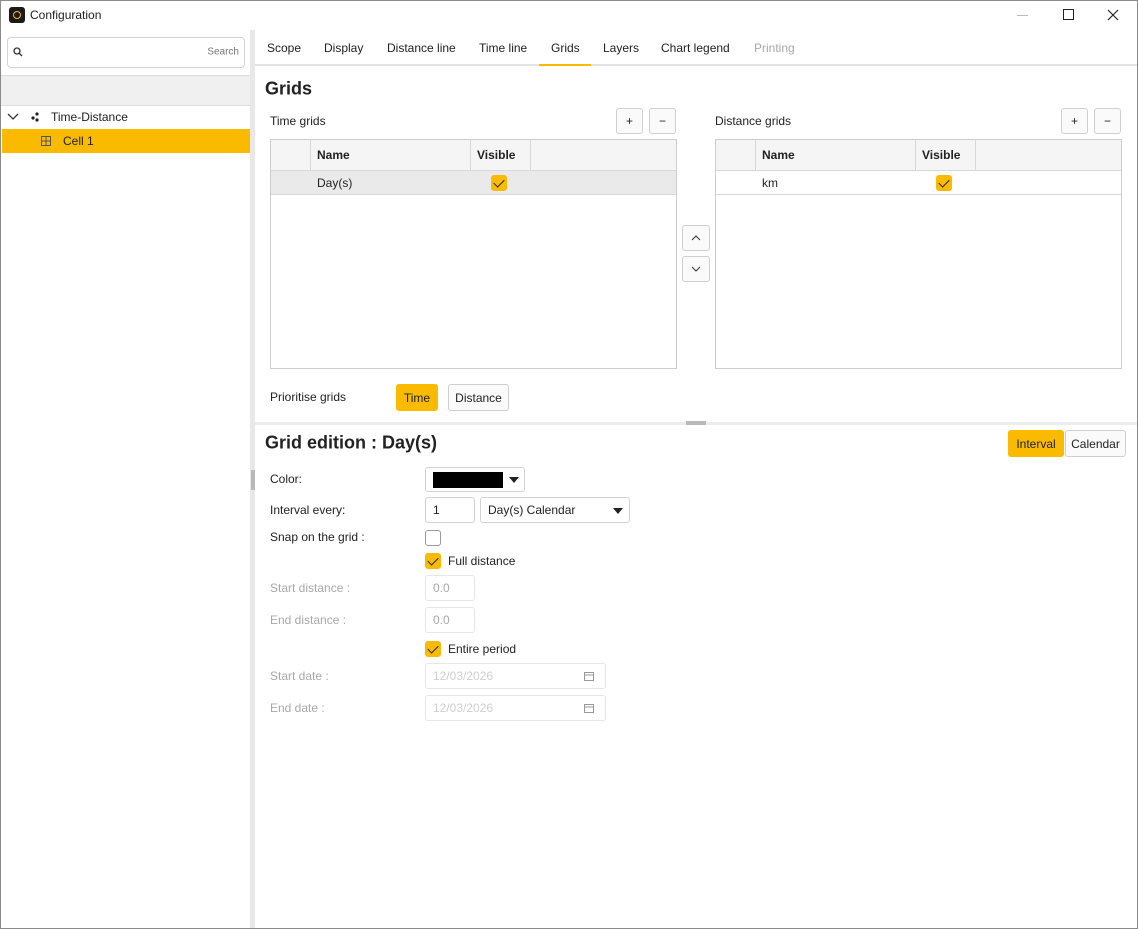  What do you see at coordinates (286, 479) in the screenshot?
I see `field-label: Color:` at bounding box center [286, 479].